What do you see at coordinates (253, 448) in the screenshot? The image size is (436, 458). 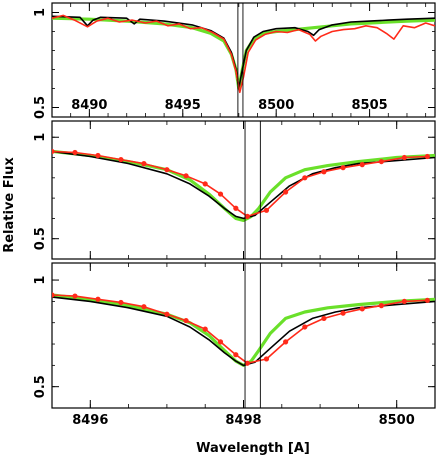 I see `x-axis-label: Wavelength [A]` at bounding box center [253, 448].